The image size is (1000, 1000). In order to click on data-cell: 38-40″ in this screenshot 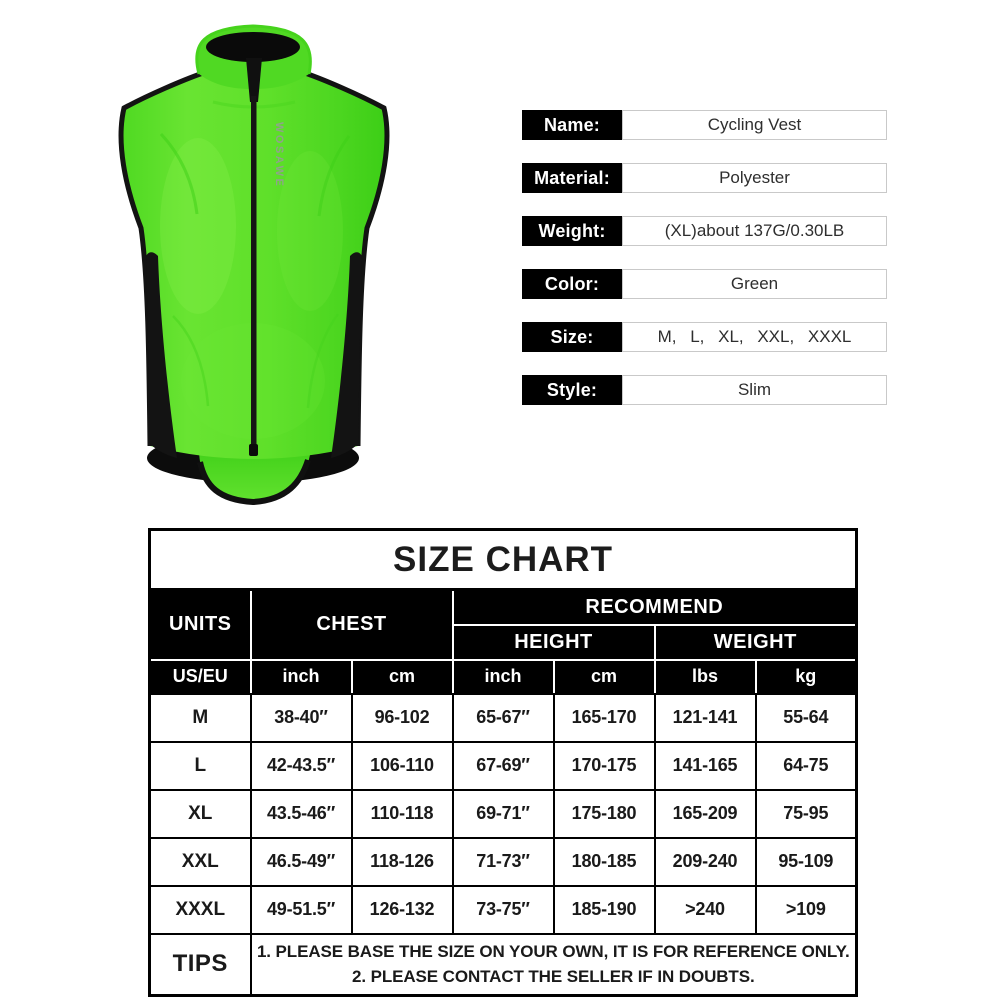, I will do `click(301, 717)`.